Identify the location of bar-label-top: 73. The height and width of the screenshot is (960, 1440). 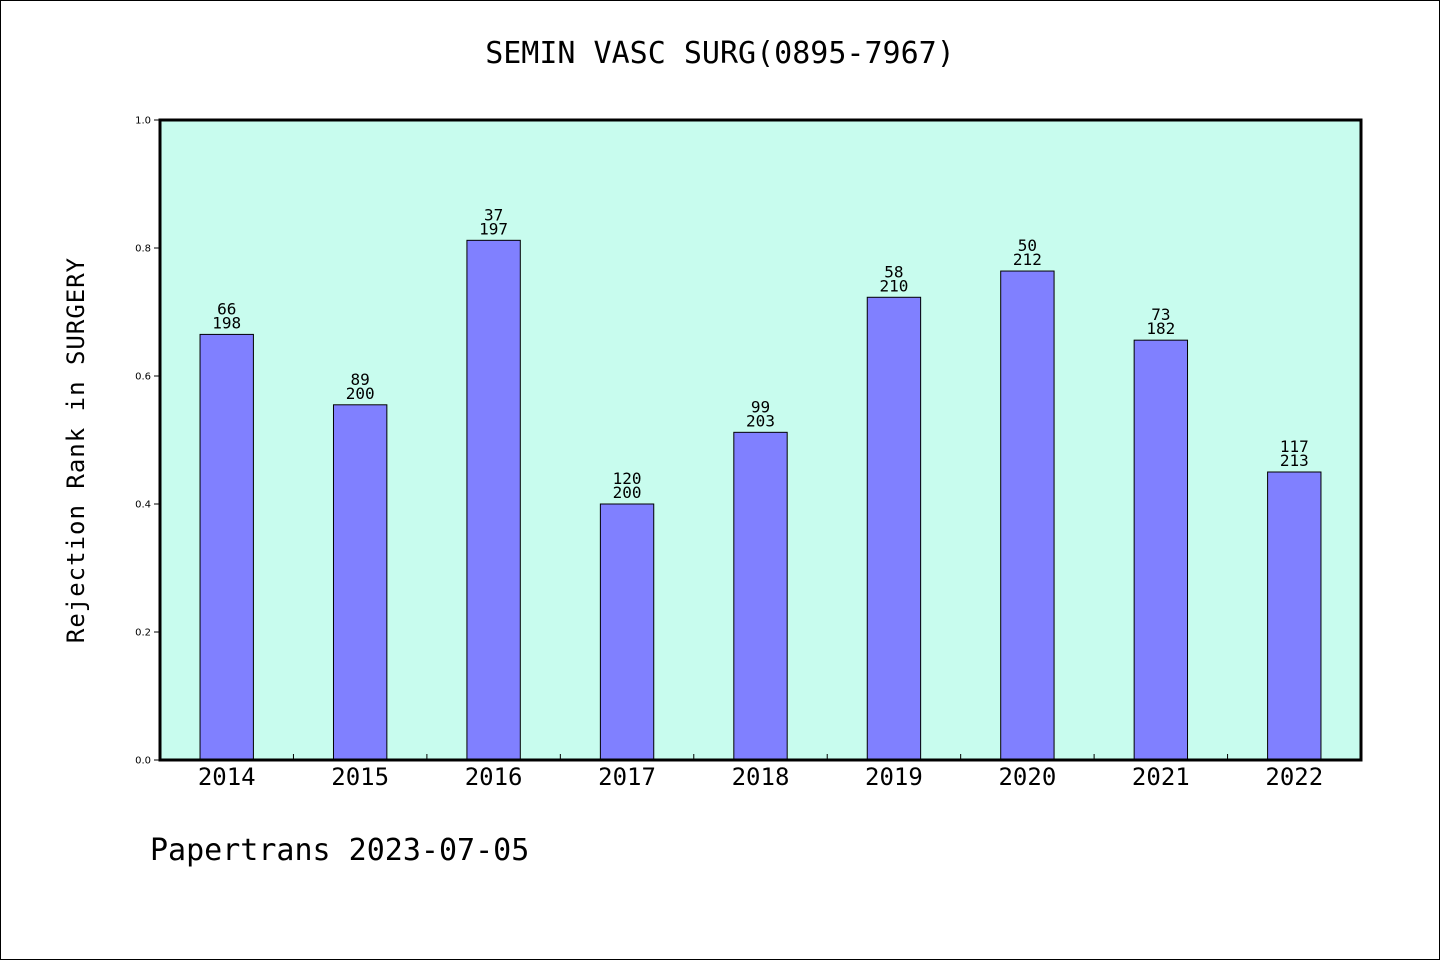
(1160, 314).